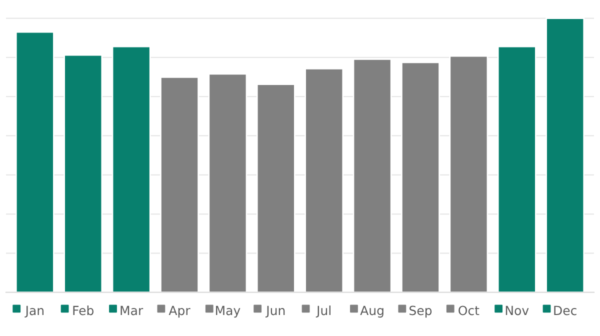  Describe the element at coordinates (228, 312) in the screenshot. I see `x-tick-label: May` at that location.